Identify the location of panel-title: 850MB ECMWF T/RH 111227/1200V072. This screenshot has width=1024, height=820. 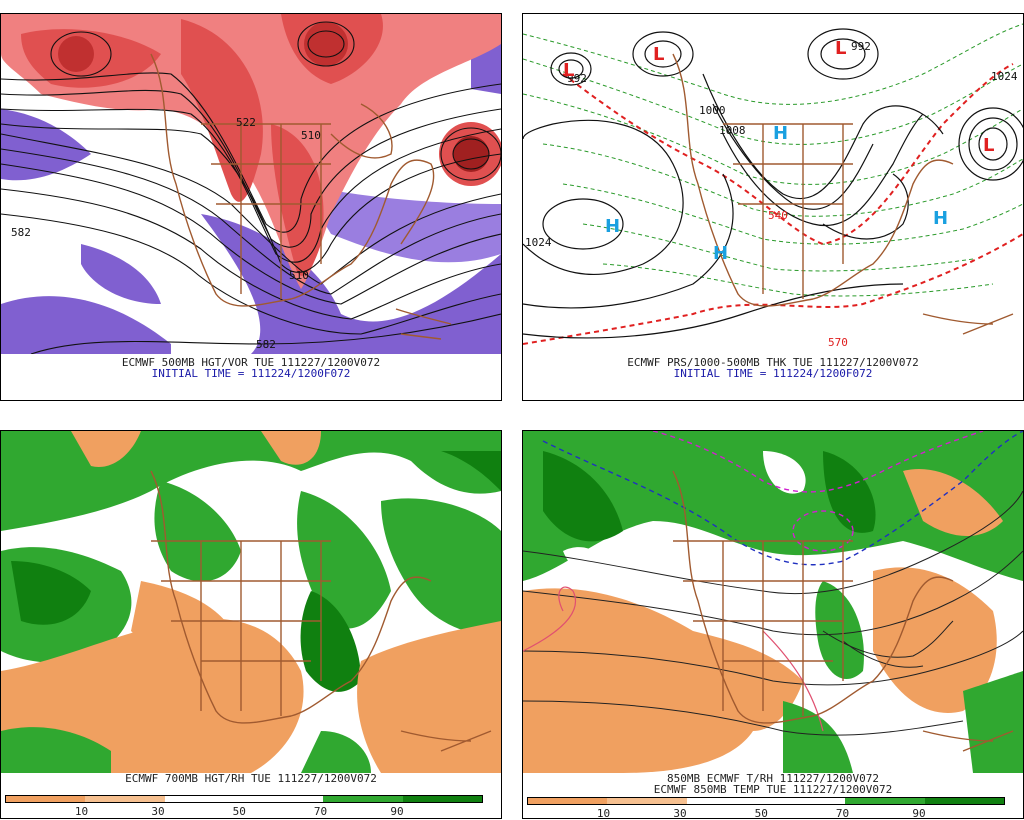
(773, 778).